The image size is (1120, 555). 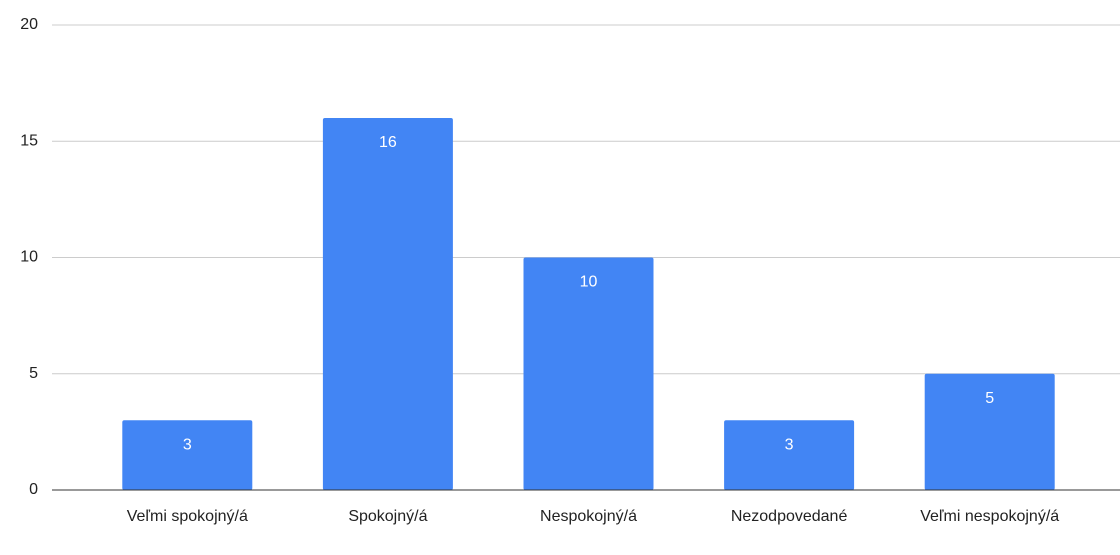 I want to click on x-tick-label: Veľmi spokojný/á, so click(x=187, y=516).